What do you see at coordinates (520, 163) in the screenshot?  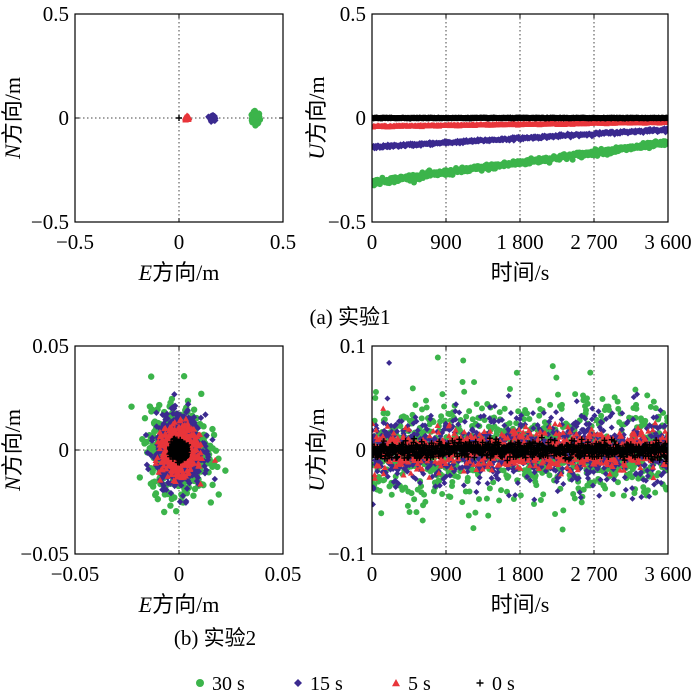 I see `series-30s` at bounding box center [520, 163].